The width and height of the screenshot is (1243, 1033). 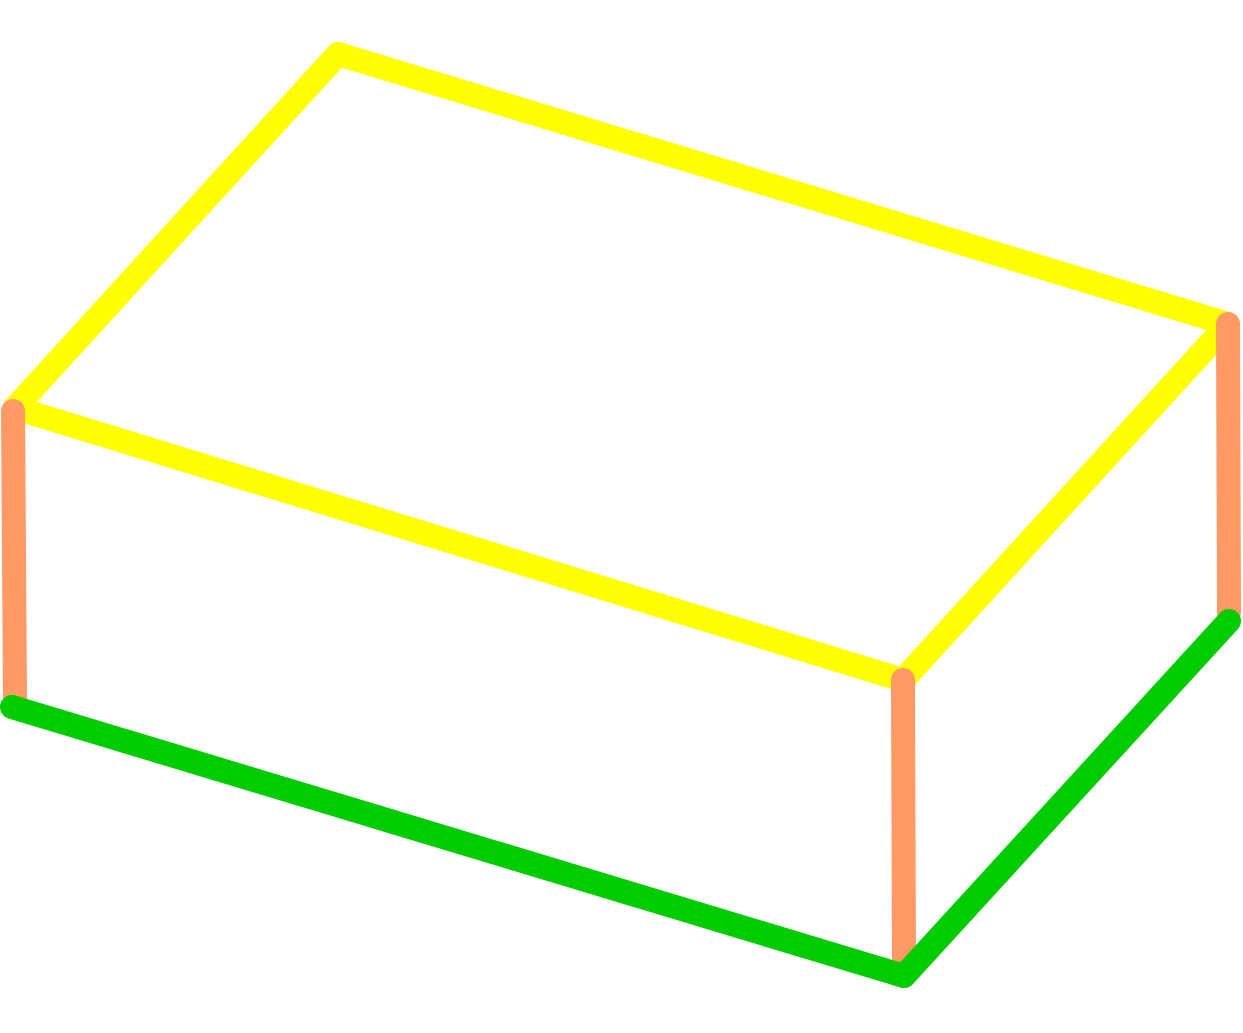 I want to click on vertical-edge-left, so click(x=14, y=555).